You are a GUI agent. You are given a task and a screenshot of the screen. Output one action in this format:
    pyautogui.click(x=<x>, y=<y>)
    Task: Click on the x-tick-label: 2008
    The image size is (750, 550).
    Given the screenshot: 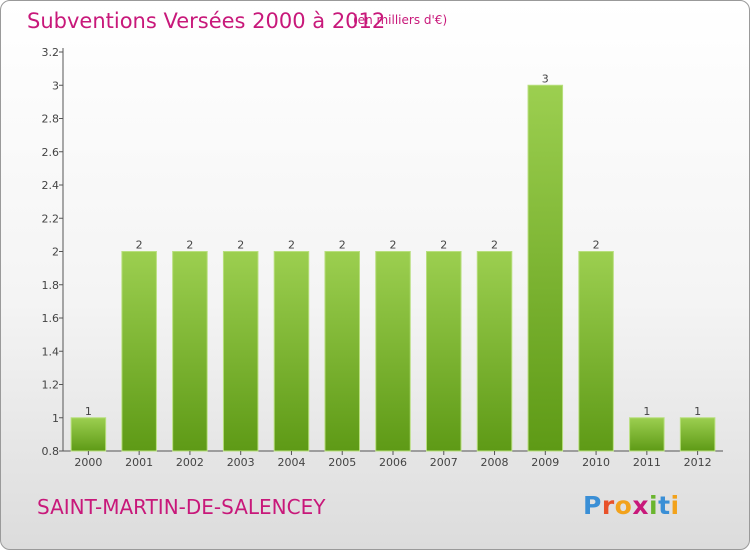 What is the action you would take?
    pyautogui.click(x=495, y=462)
    